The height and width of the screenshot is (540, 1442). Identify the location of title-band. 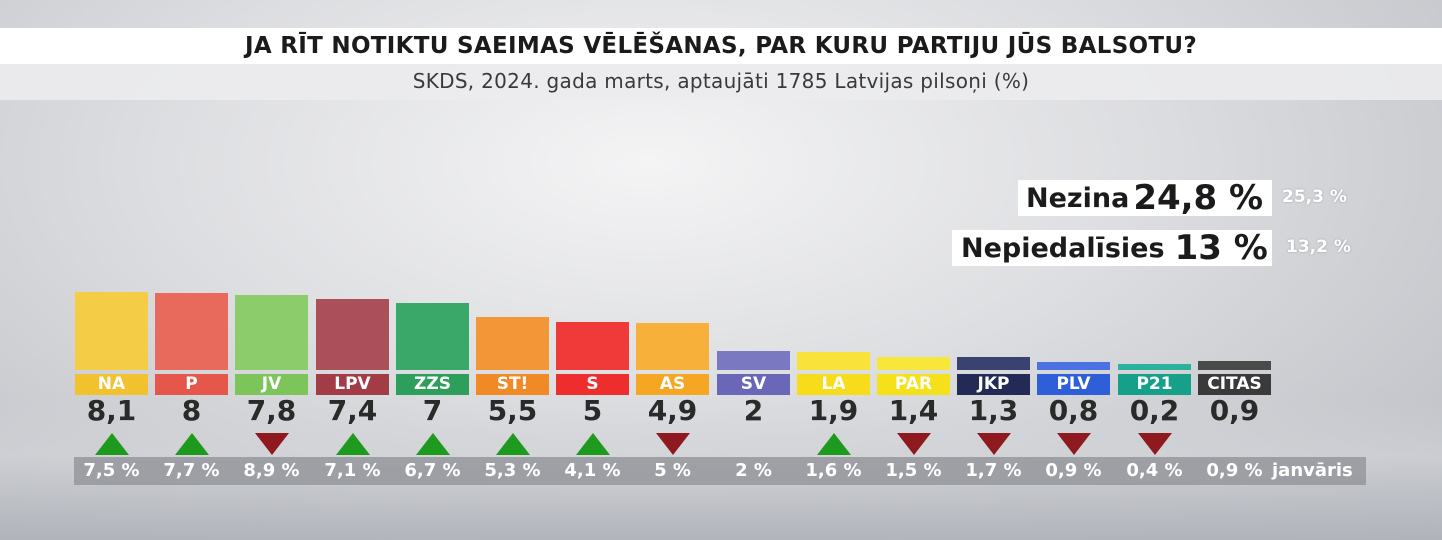
(721, 46).